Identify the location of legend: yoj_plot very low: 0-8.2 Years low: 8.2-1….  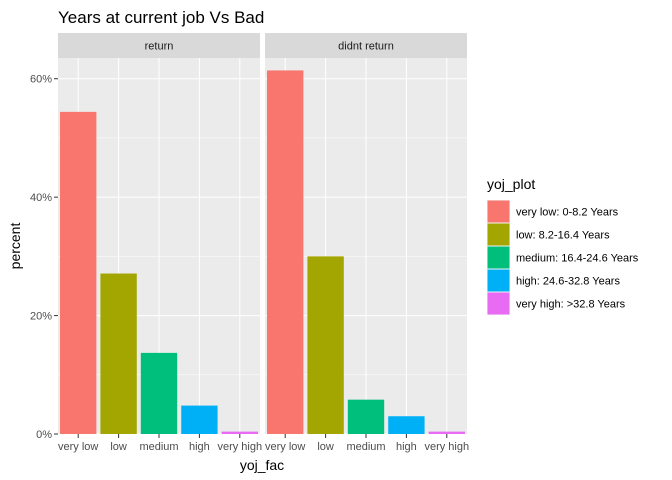
(563, 245).